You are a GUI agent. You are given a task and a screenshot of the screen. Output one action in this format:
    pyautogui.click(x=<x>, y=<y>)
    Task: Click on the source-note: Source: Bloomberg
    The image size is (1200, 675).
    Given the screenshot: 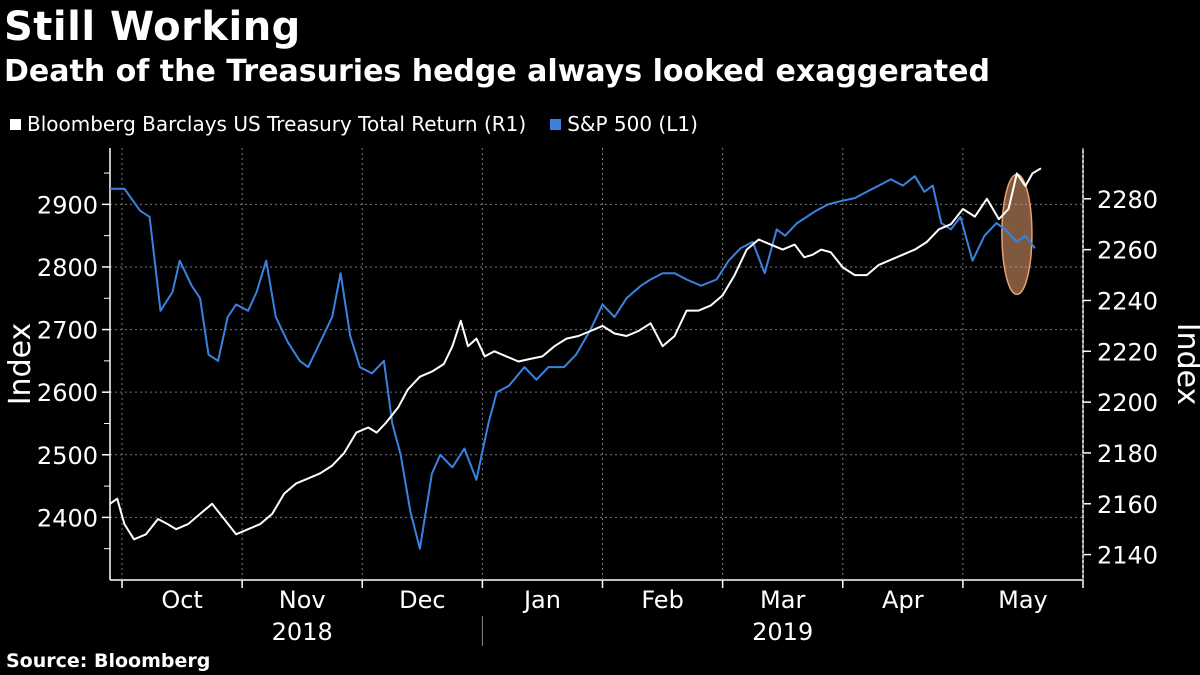 What is the action you would take?
    pyautogui.click(x=108, y=661)
    